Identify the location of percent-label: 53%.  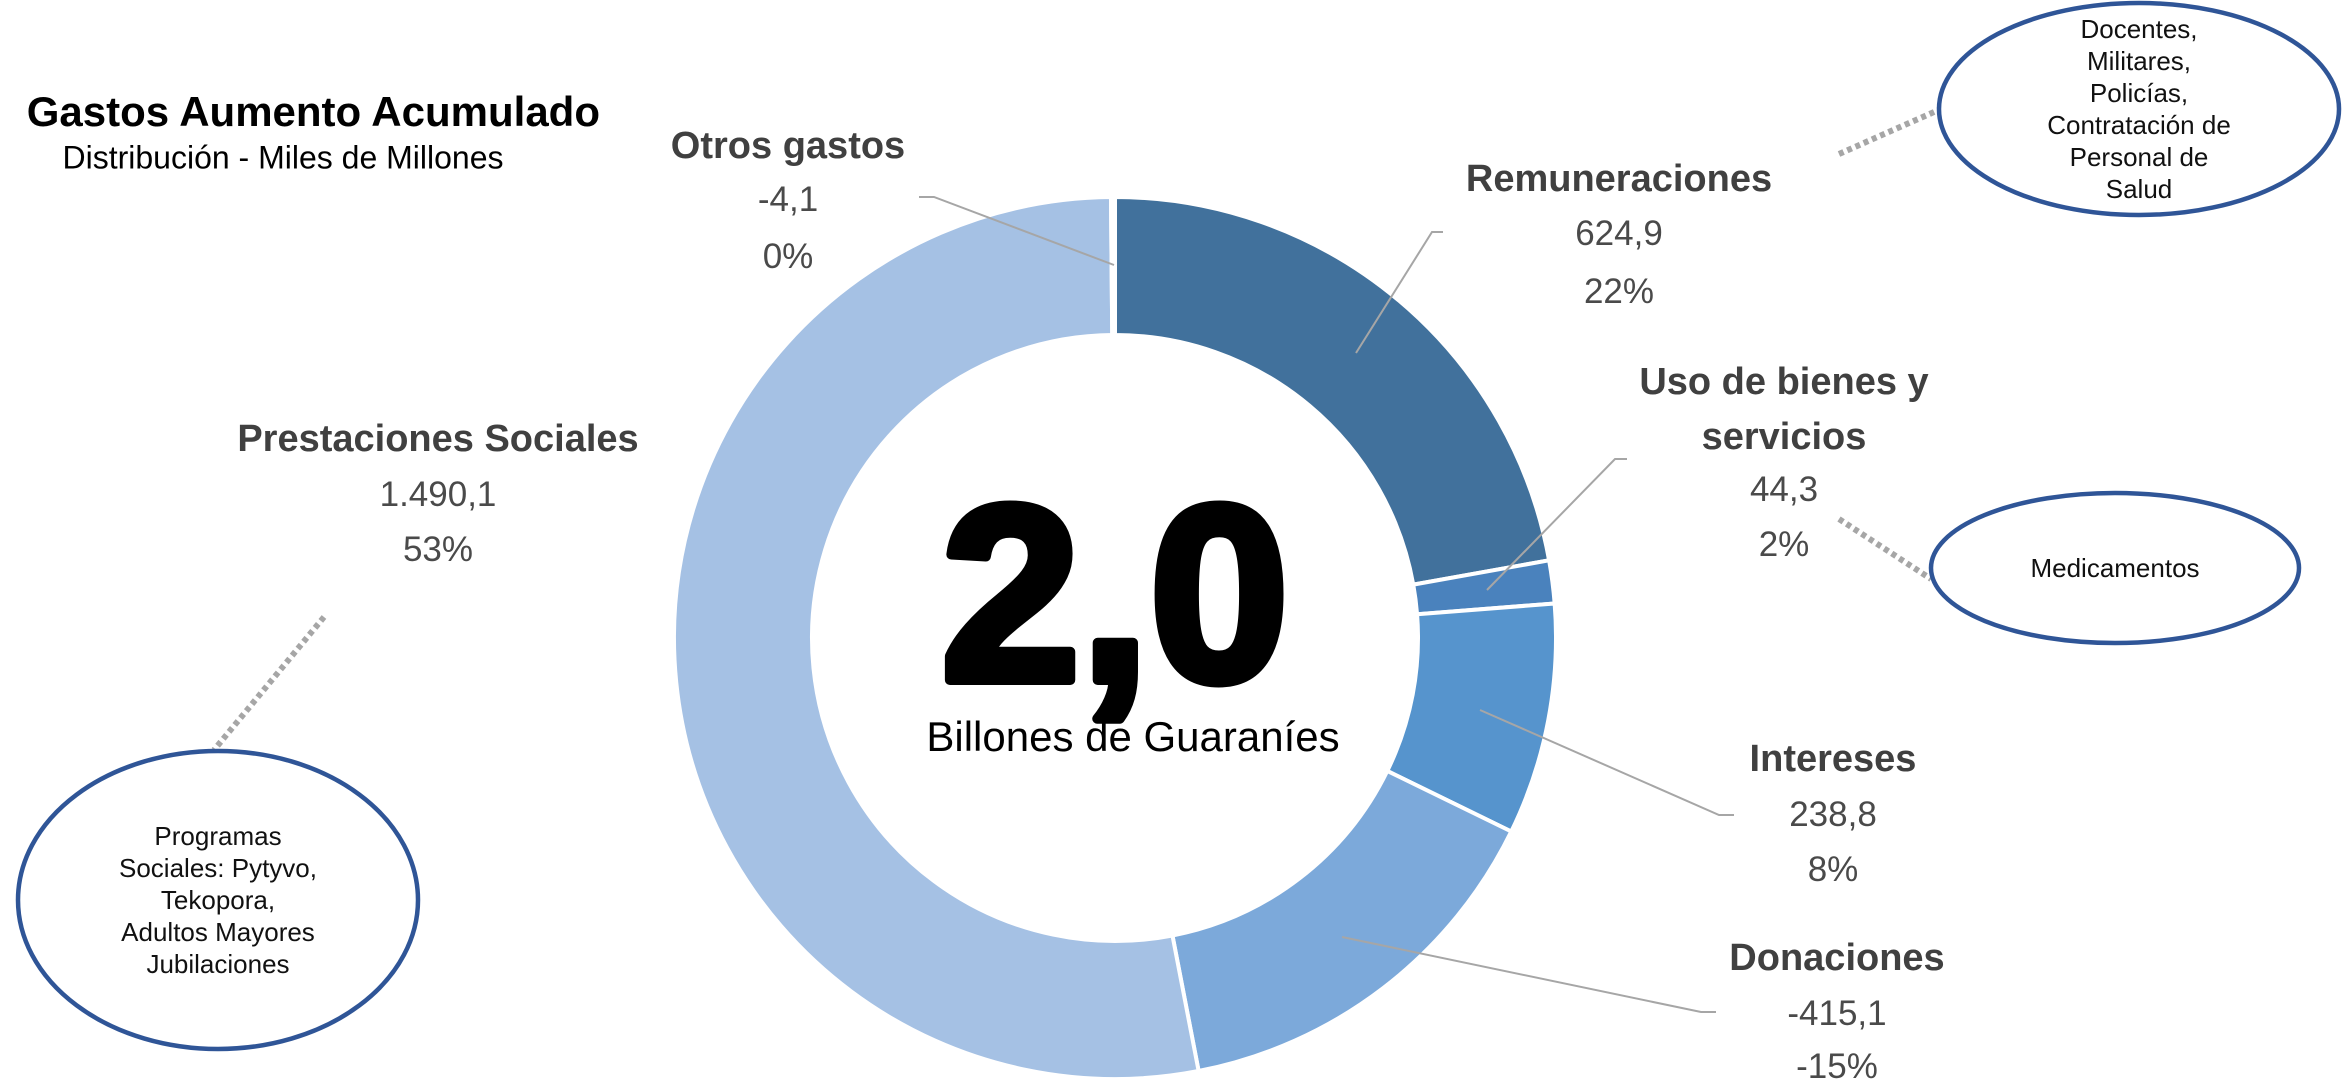
(438, 549).